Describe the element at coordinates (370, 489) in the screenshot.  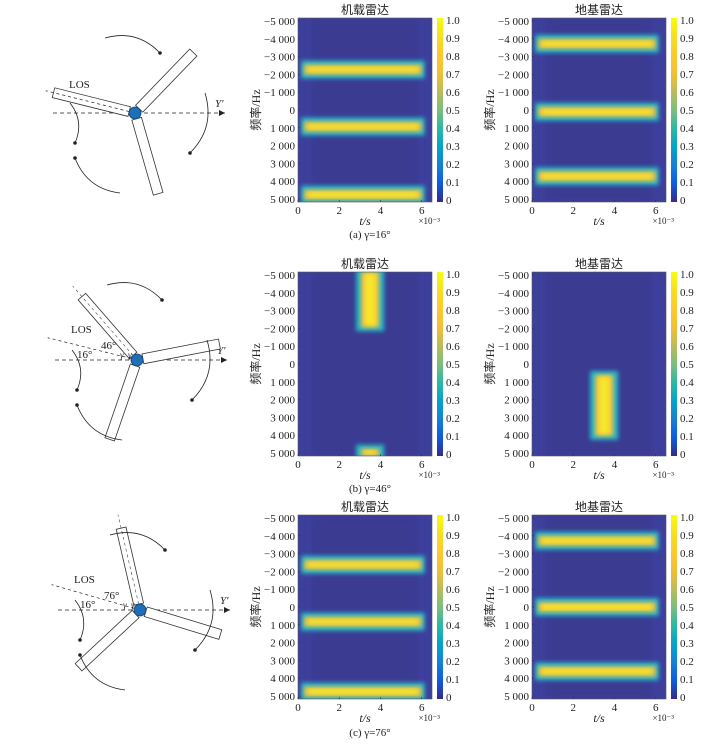
I see `caption-b: (b) γ=46°` at that location.